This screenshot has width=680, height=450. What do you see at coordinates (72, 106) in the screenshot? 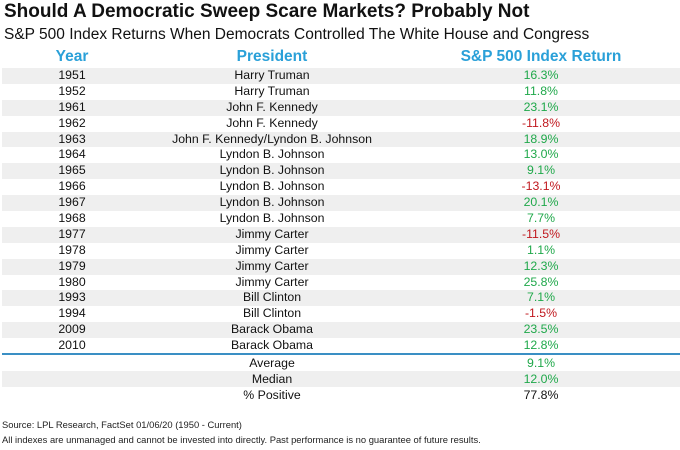
I see `year-cell: 1961` at bounding box center [72, 106].